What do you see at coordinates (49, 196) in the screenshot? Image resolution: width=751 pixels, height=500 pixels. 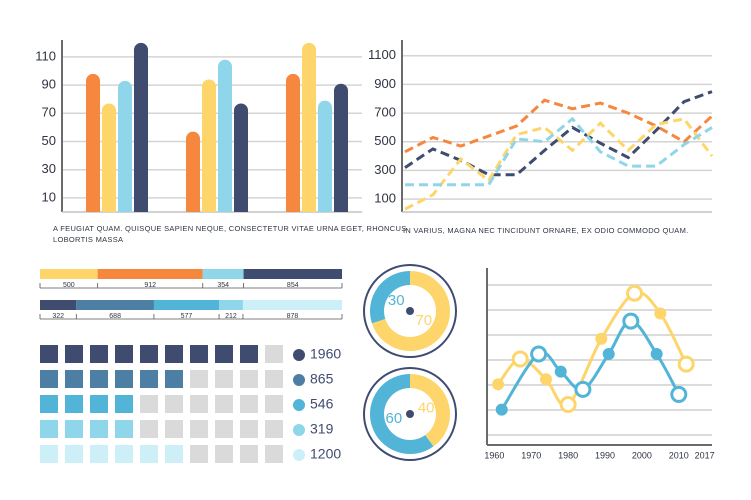 I see `y-tick-label: 10` at bounding box center [49, 196].